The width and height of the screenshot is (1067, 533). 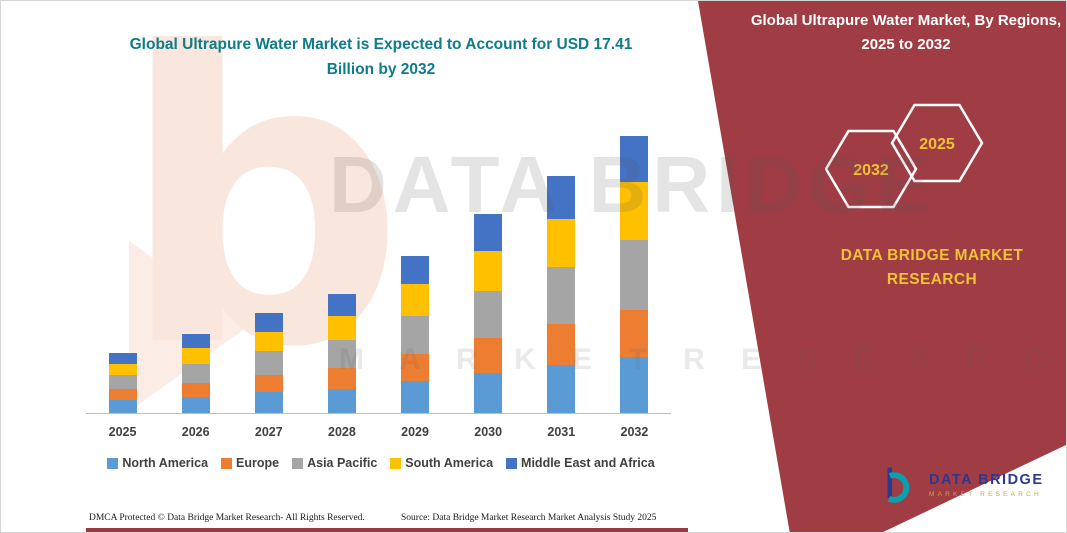 I want to click on stacked-bar-2032, so click(x=634, y=274).